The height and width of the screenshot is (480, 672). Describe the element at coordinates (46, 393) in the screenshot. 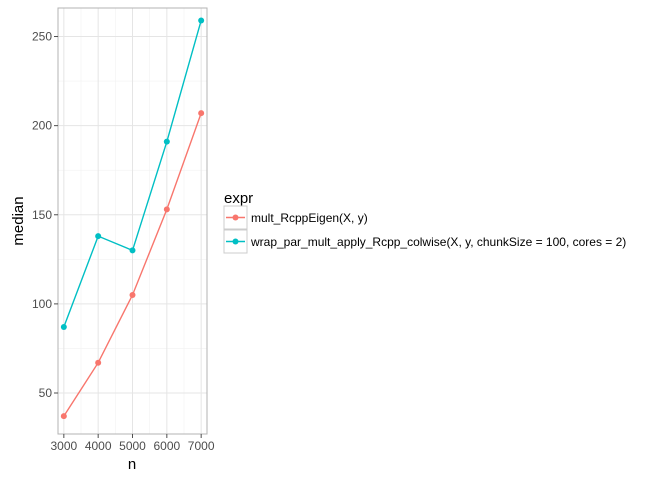

I see `y-tick-label: 50` at that location.